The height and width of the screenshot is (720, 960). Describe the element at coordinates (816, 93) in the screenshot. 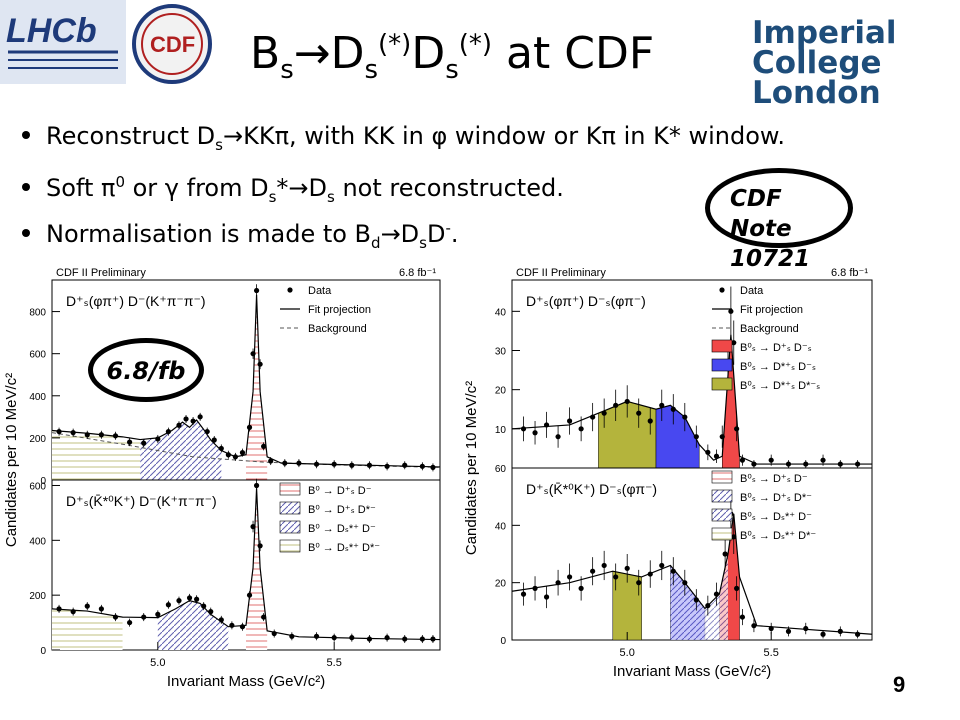

I see `imperial-logo-line2: London` at that location.